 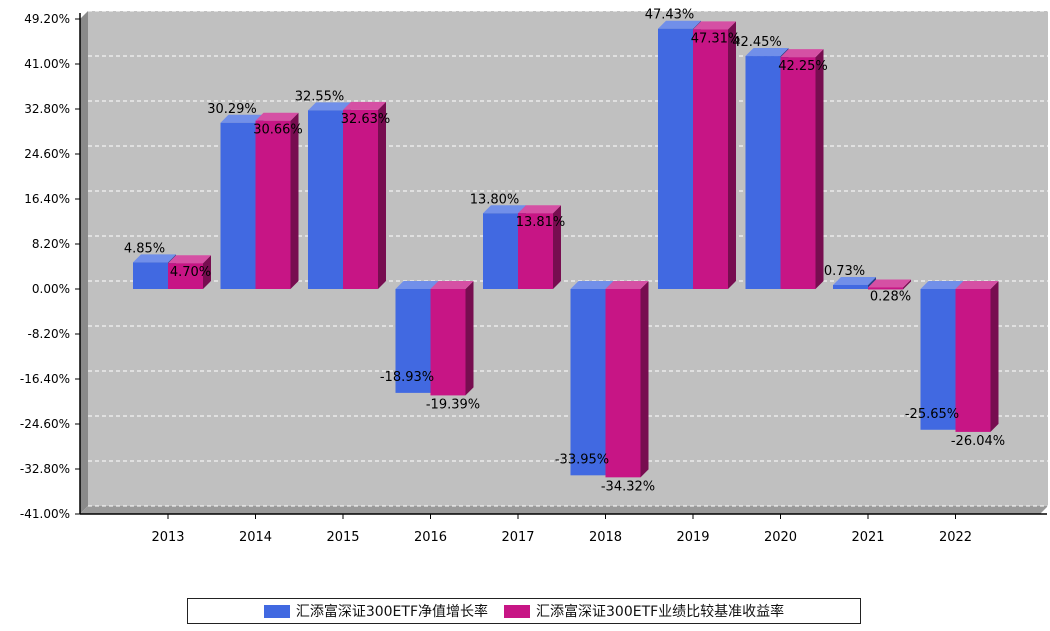 I want to click on y-tick-label: 0.00%, so click(x=51, y=289).